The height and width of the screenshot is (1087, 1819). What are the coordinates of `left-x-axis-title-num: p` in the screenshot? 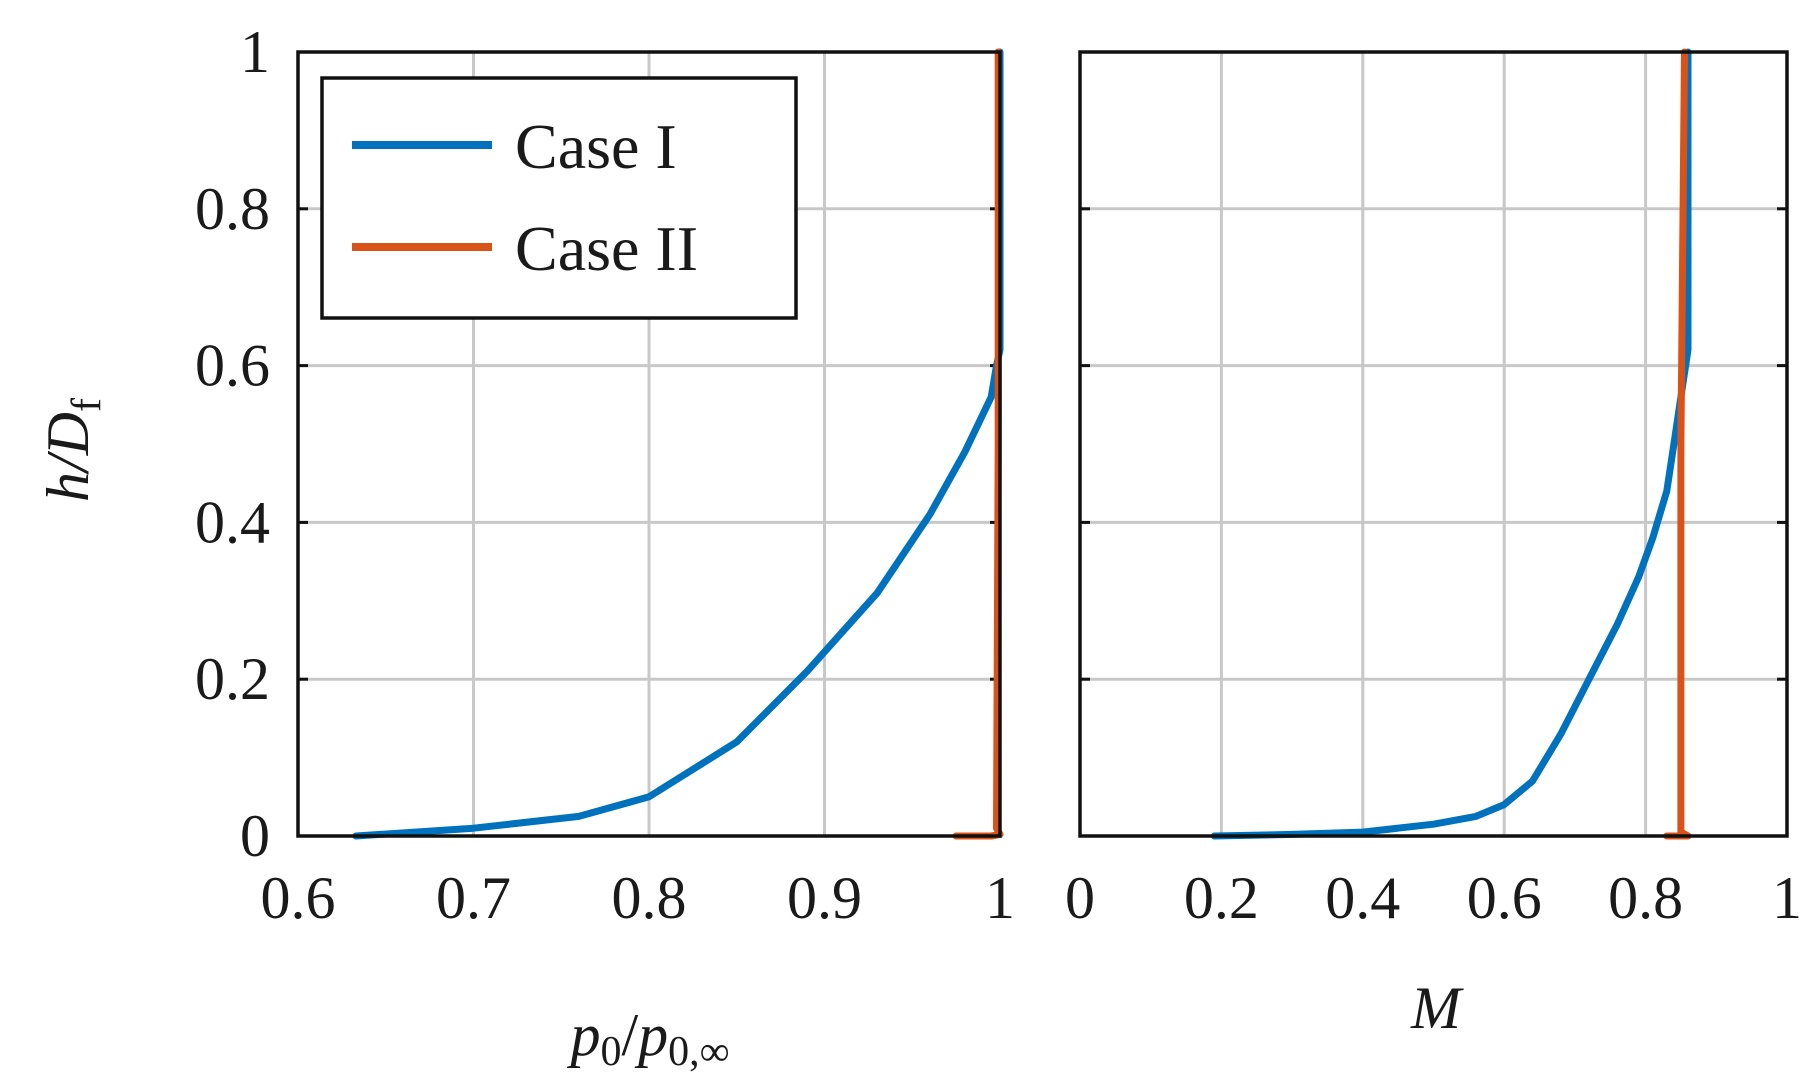 It's located at (583, 1035).